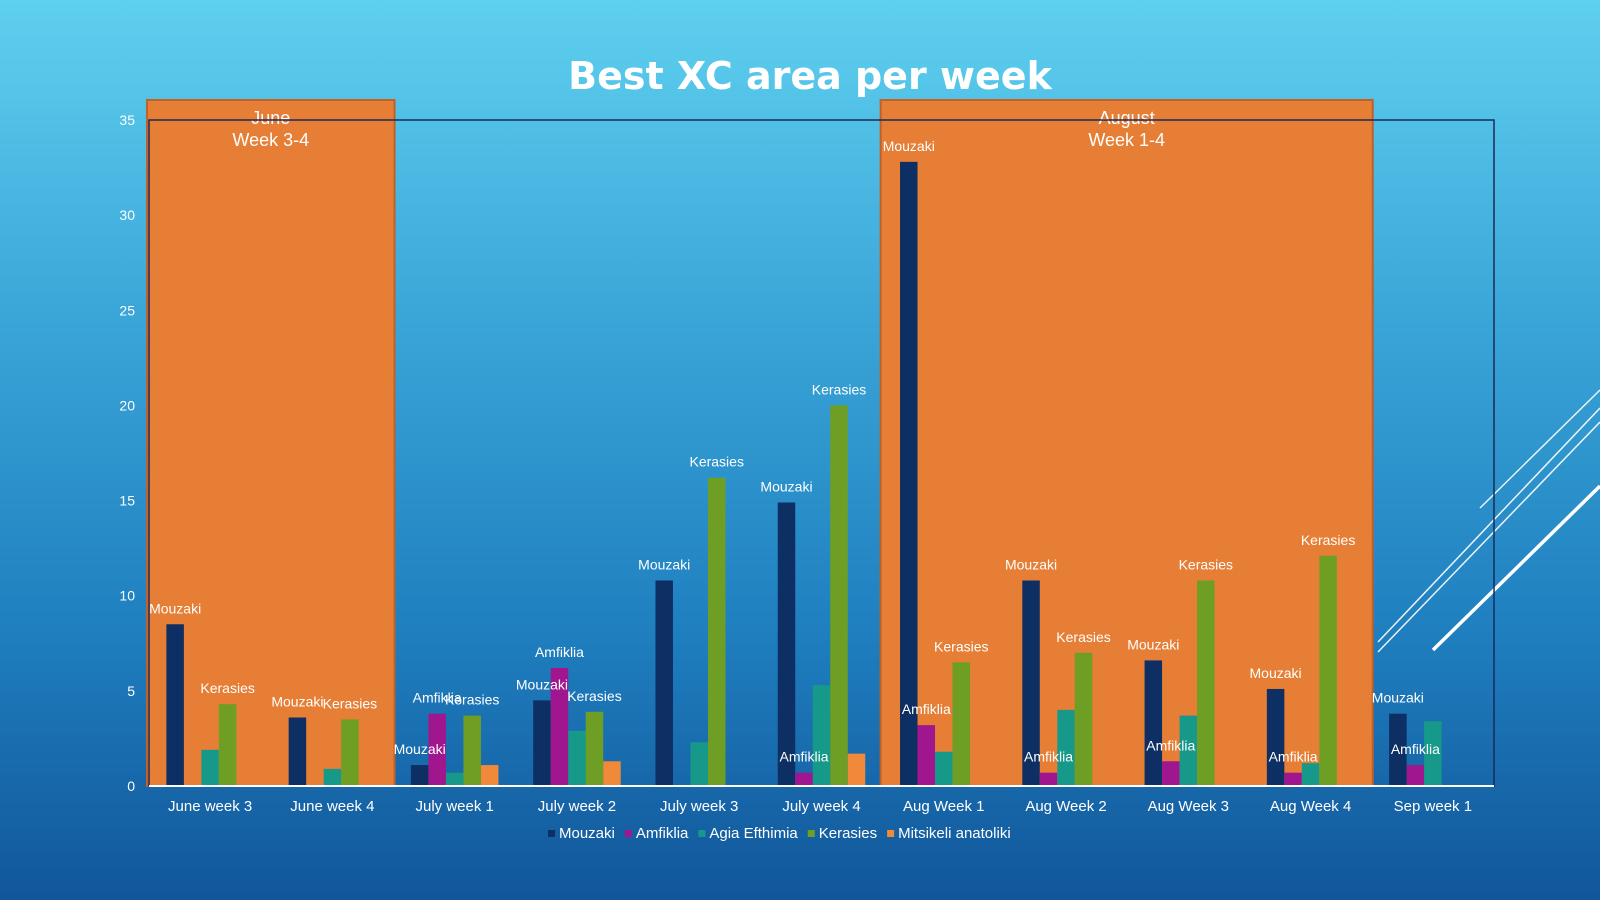 The width and height of the screenshot is (1600, 900). I want to click on x-tick-label: June week 4, so click(332, 806).